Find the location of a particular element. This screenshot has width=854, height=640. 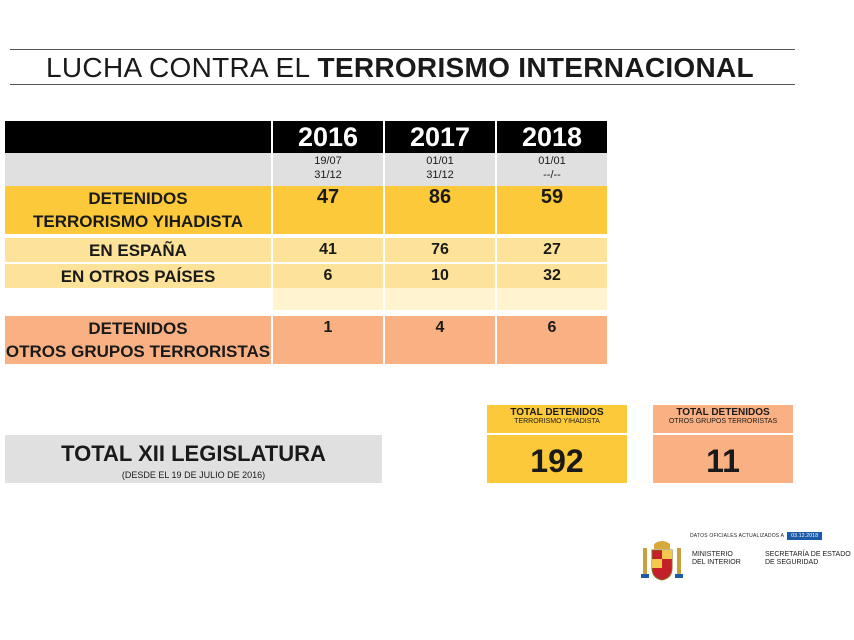

espana-2016: 41 is located at coordinates (328, 250).